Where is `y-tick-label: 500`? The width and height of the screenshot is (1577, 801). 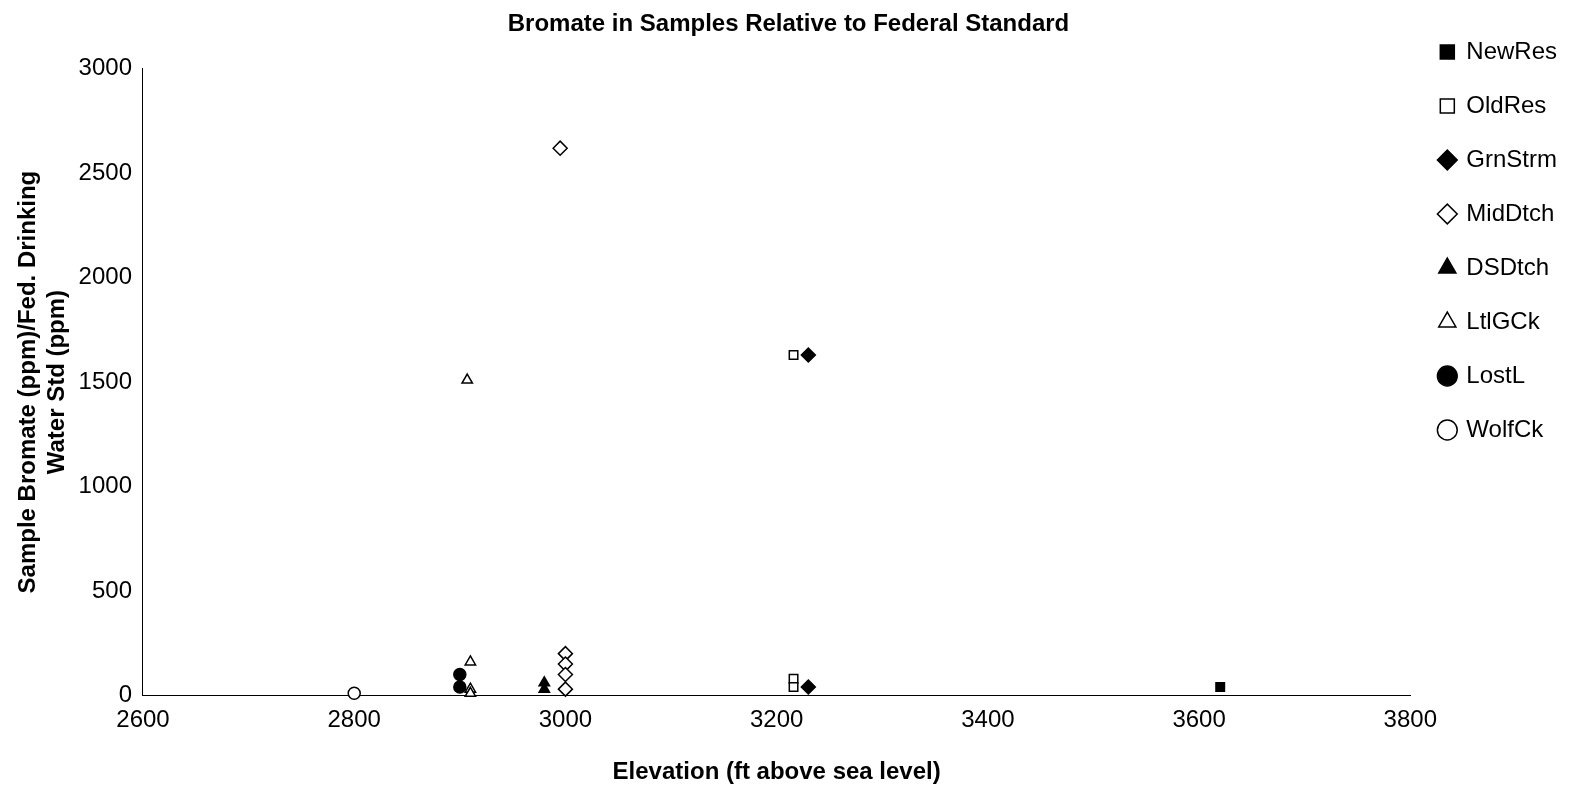
y-tick-label: 500 is located at coordinates (111, 589).